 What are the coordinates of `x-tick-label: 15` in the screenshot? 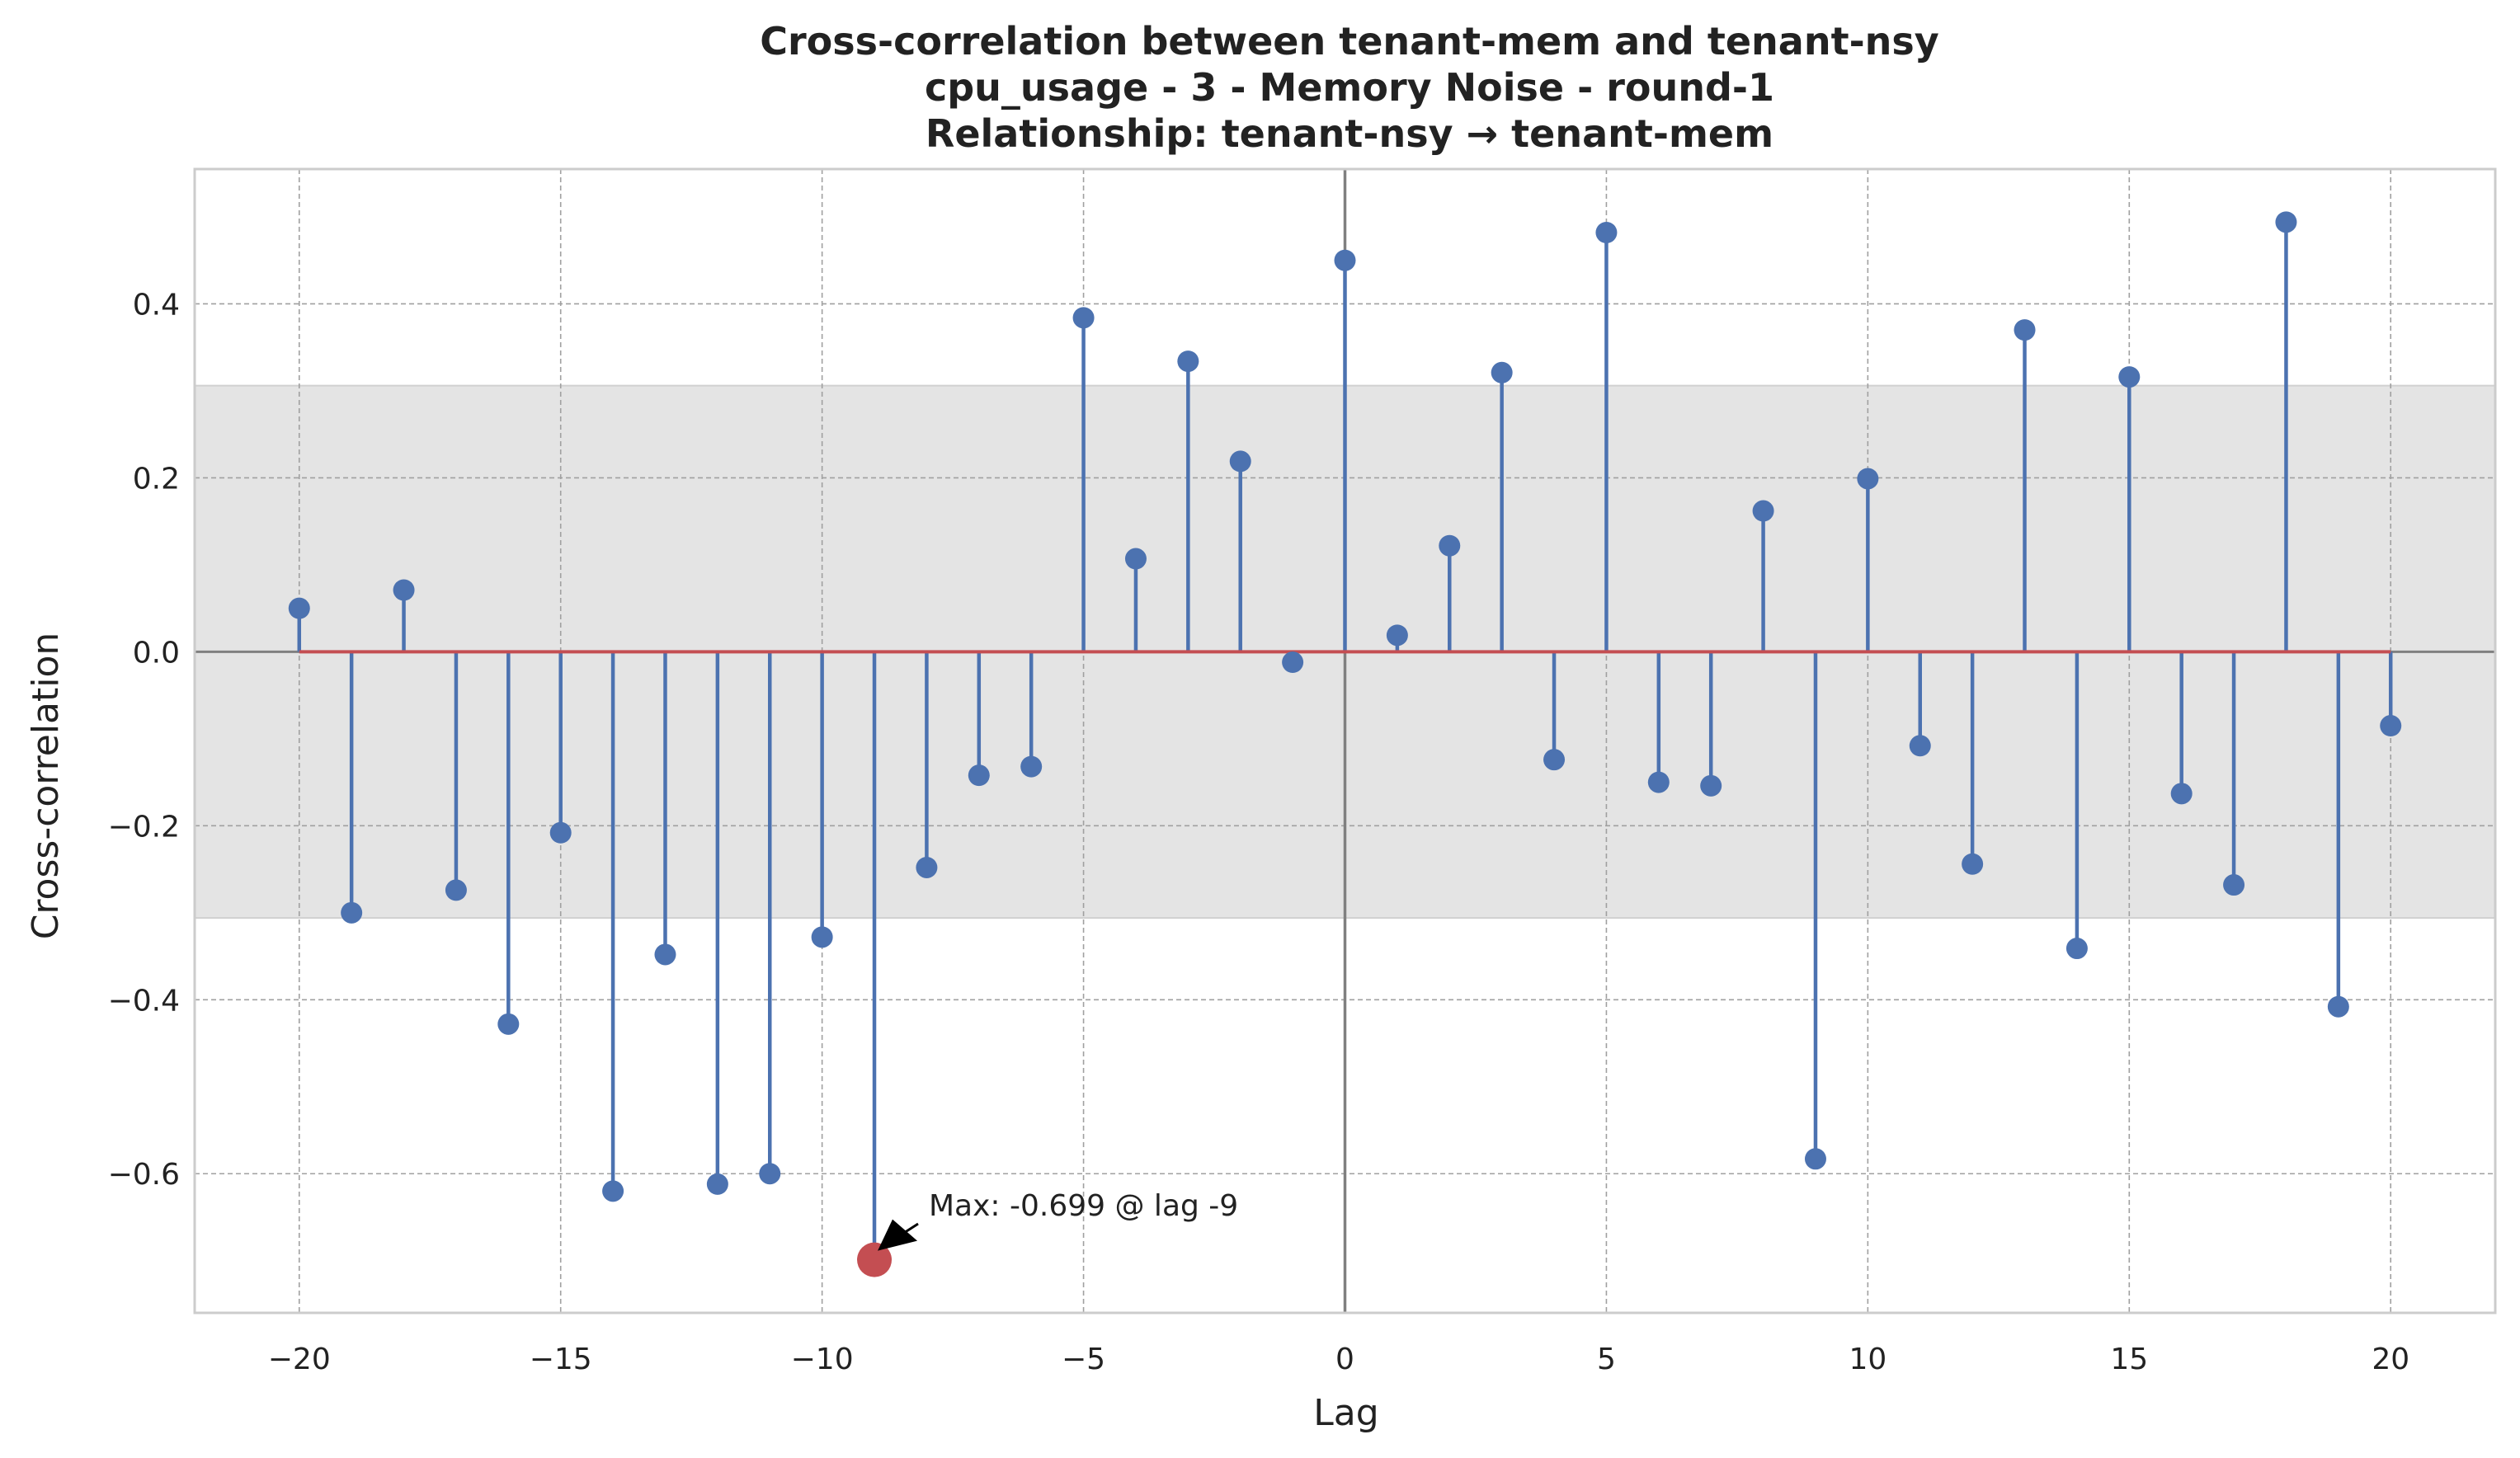 It's located at (2129, 1359).